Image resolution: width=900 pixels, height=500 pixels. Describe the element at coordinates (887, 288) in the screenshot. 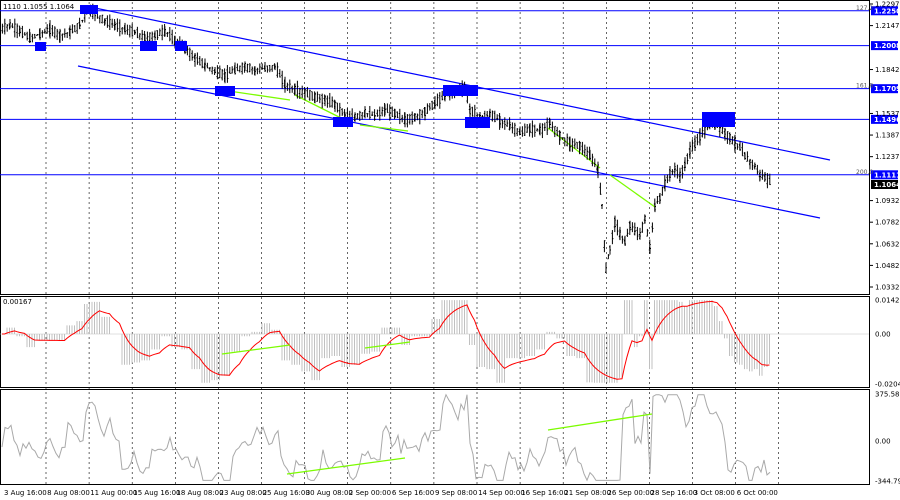

I see `price-tick: 1.0332` at that location.